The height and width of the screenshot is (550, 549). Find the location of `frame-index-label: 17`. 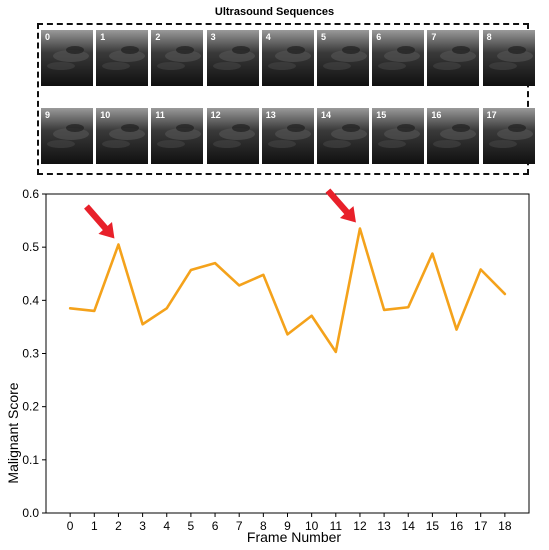

frame-index-label: 17 is located at coordinates (491, 115).